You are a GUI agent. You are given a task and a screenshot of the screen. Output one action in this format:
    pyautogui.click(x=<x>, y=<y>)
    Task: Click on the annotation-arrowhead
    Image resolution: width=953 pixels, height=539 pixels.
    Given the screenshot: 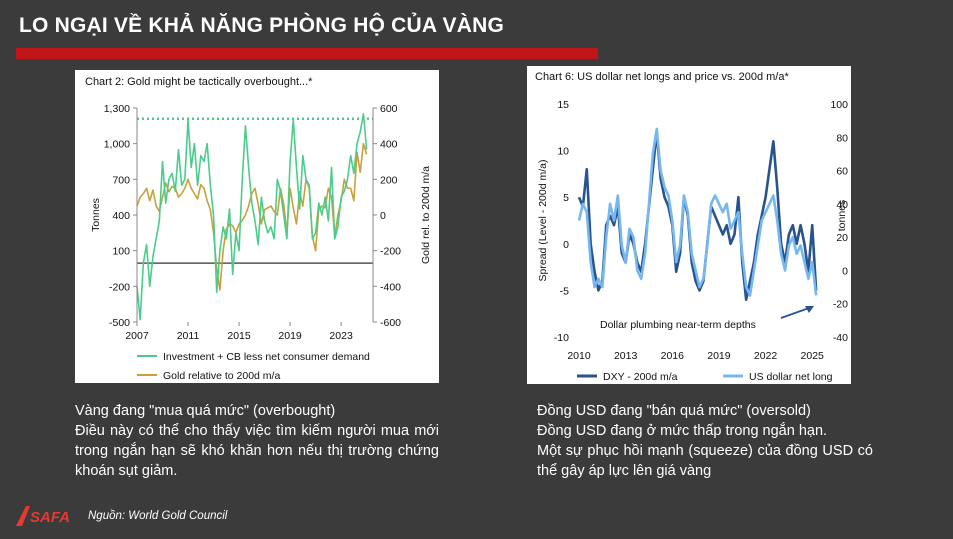 What is the action you would take?
    pyautogui.click(x=809, y=309)
    